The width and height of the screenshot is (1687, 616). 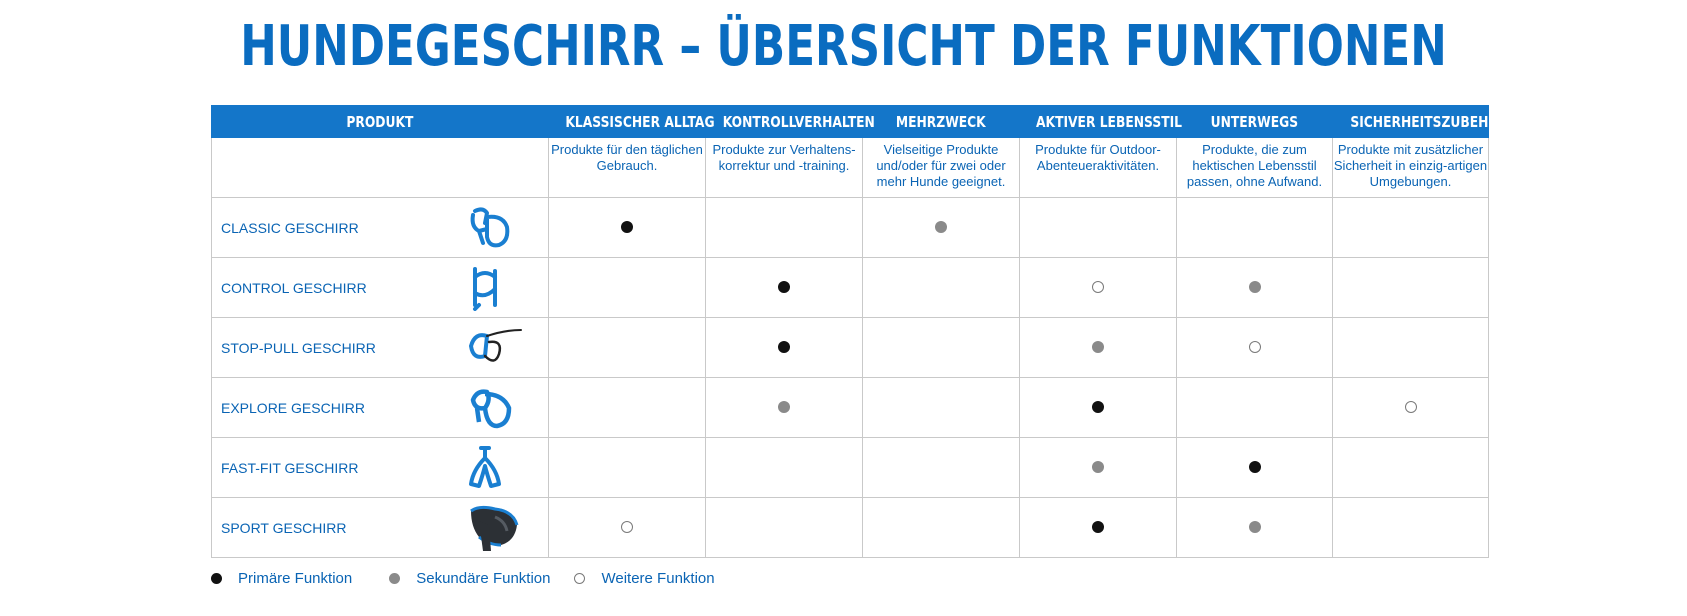 What do you see at coordinates (380, 347) in the screenshot?
I see `product-cell: STOP-PULL GESCHIRR` at bounding box center [380, 347].